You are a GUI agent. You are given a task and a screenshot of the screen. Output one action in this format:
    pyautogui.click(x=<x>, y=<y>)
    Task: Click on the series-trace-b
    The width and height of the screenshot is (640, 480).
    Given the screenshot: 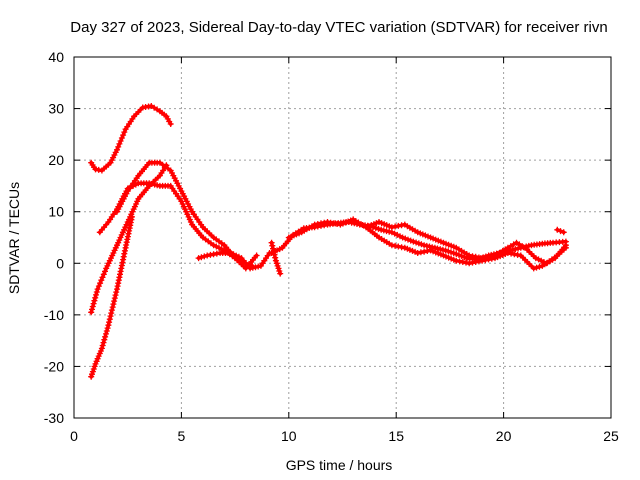 What is the action you would take?
    pyautogui.click(x=111, y=296)
    